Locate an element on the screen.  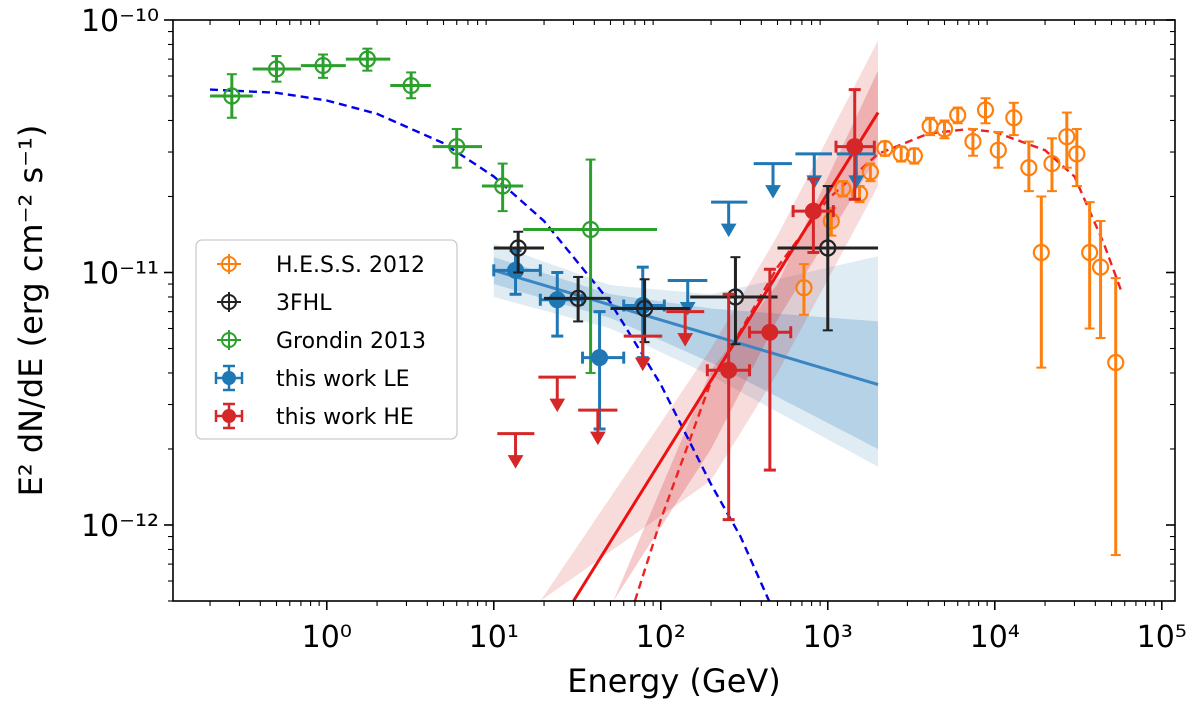
x-tick-label: 10⁴ is located at coordinates (995, 637).